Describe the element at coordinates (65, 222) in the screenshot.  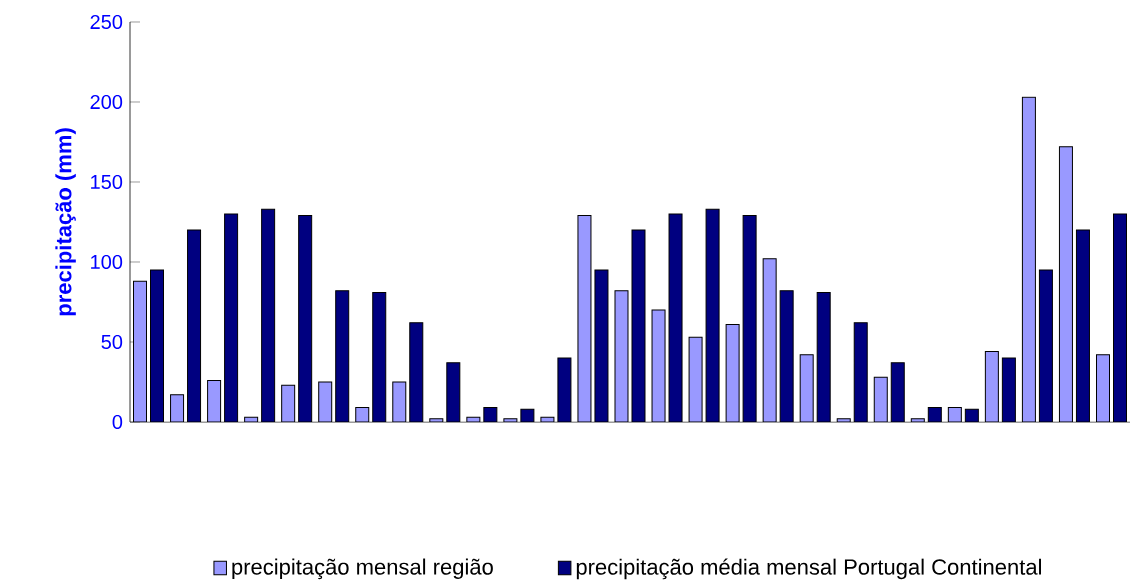
I see `y-axis-title: precipitação (mm)` at that location.